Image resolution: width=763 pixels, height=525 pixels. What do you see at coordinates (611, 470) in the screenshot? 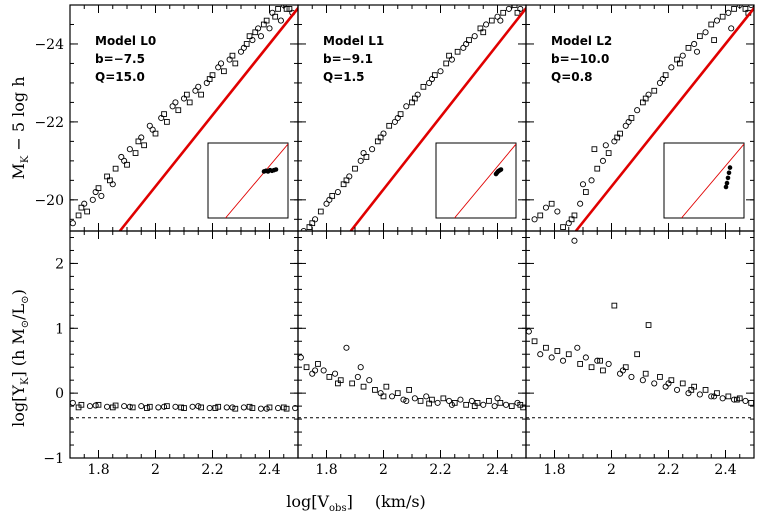
I see `x-tick-label: 2` at bounding box center [611, 470].